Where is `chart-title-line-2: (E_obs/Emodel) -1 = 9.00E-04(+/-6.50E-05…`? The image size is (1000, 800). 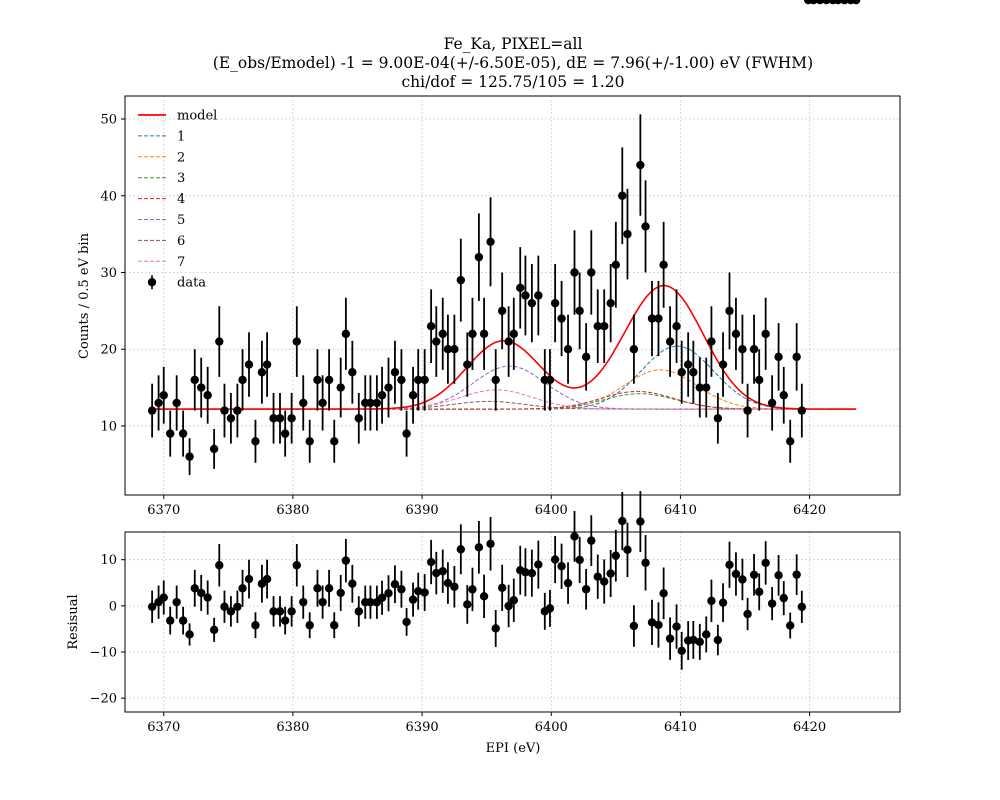
chart-title-line-2: (E_obs/Emodel) -1 = 9.00E-04(+/-6.50E-05… is located at coordinates (513, 63).